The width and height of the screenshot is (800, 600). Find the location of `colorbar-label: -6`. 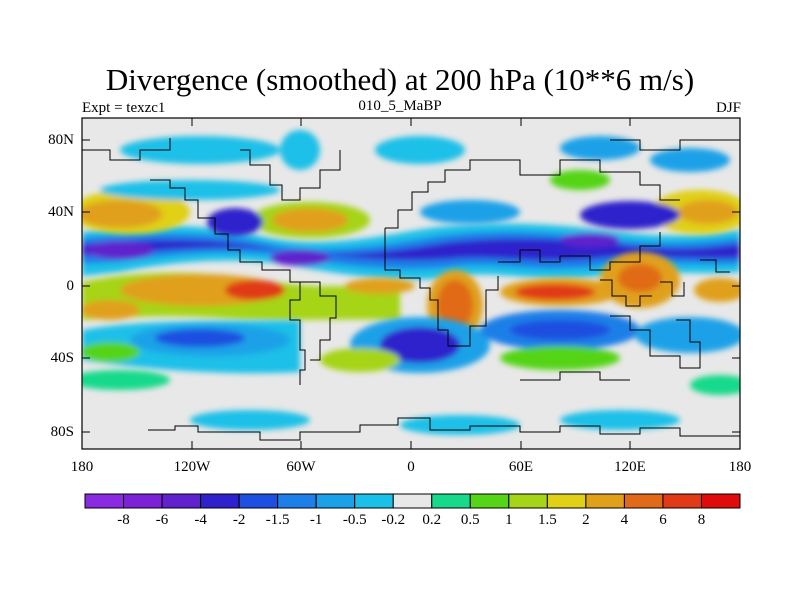

colorbar-label: -6 is located at coordinates (162, 520).